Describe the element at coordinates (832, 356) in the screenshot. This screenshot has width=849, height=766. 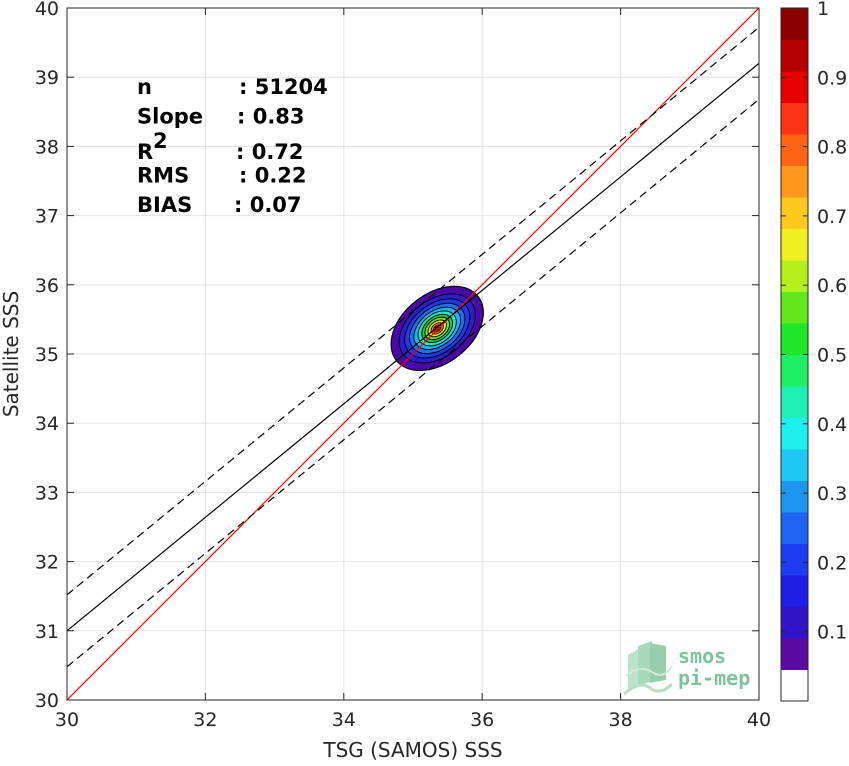
I see `colorbar-tick-label: 0.5` at that location.